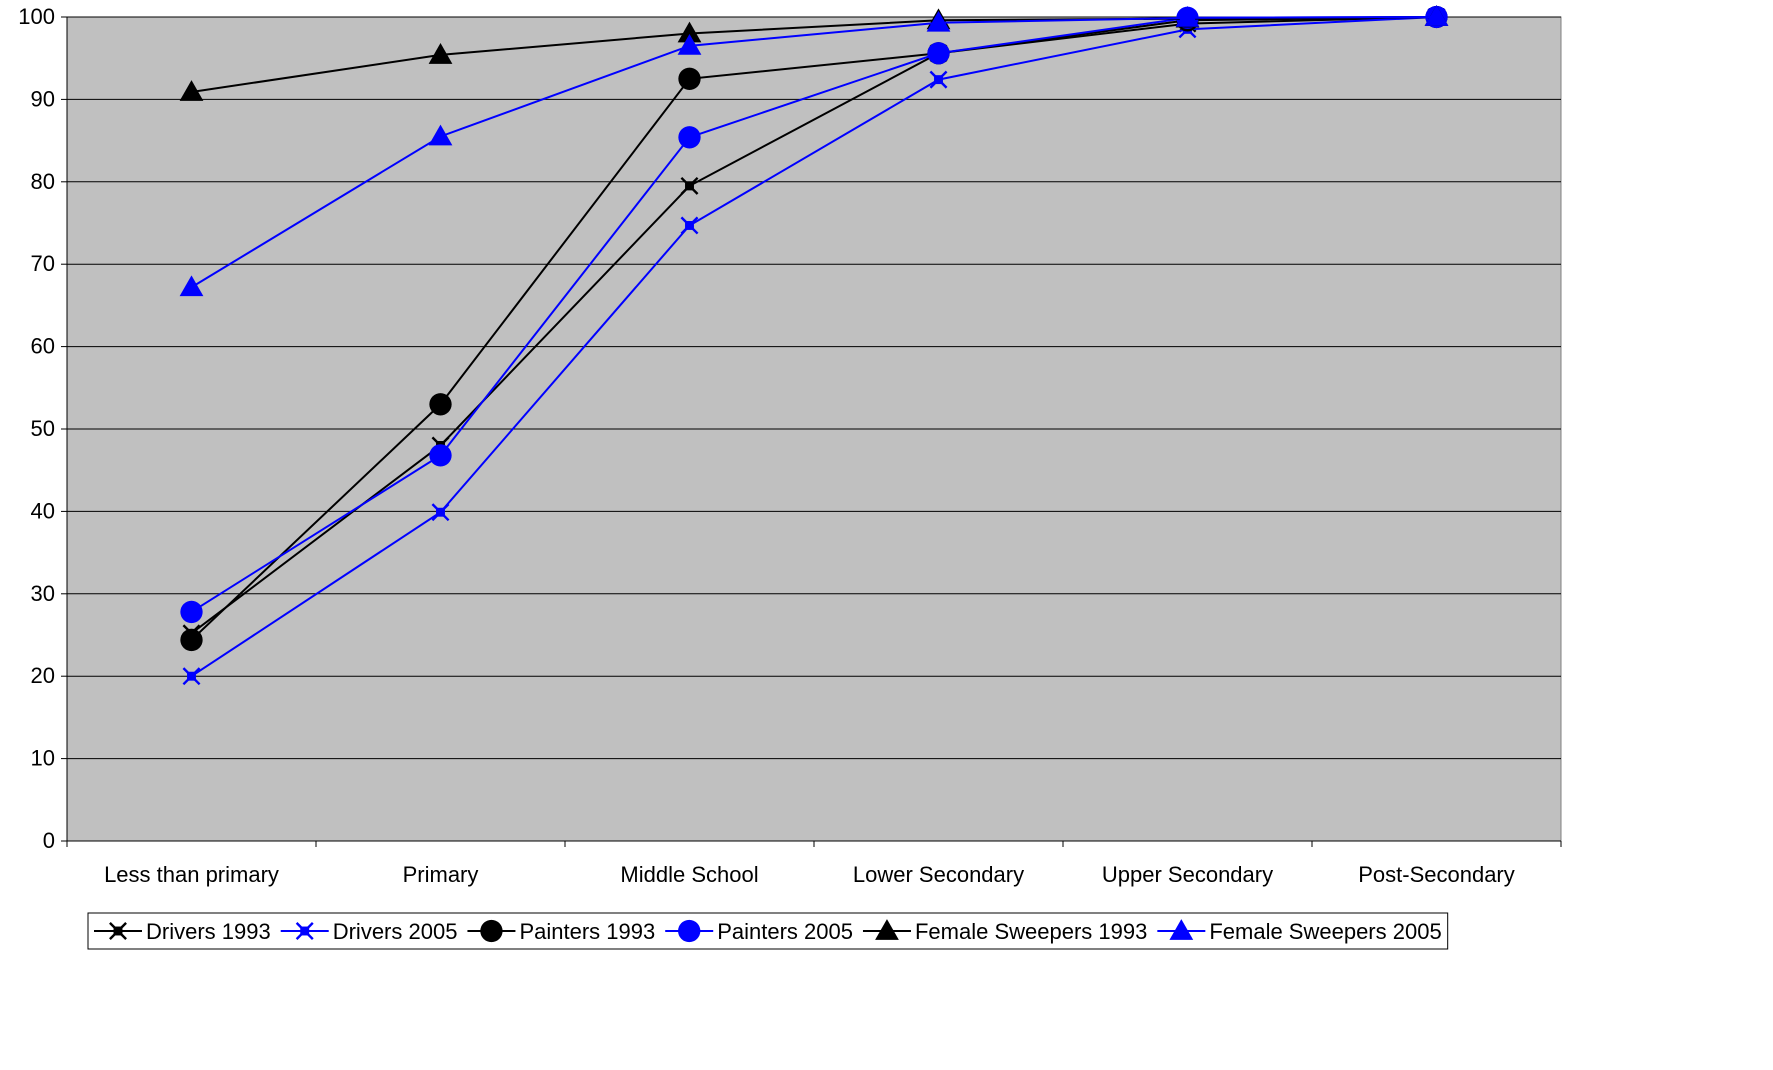  I want to click on legend-item: Female Sweepers 2005, so click(1299, 931).